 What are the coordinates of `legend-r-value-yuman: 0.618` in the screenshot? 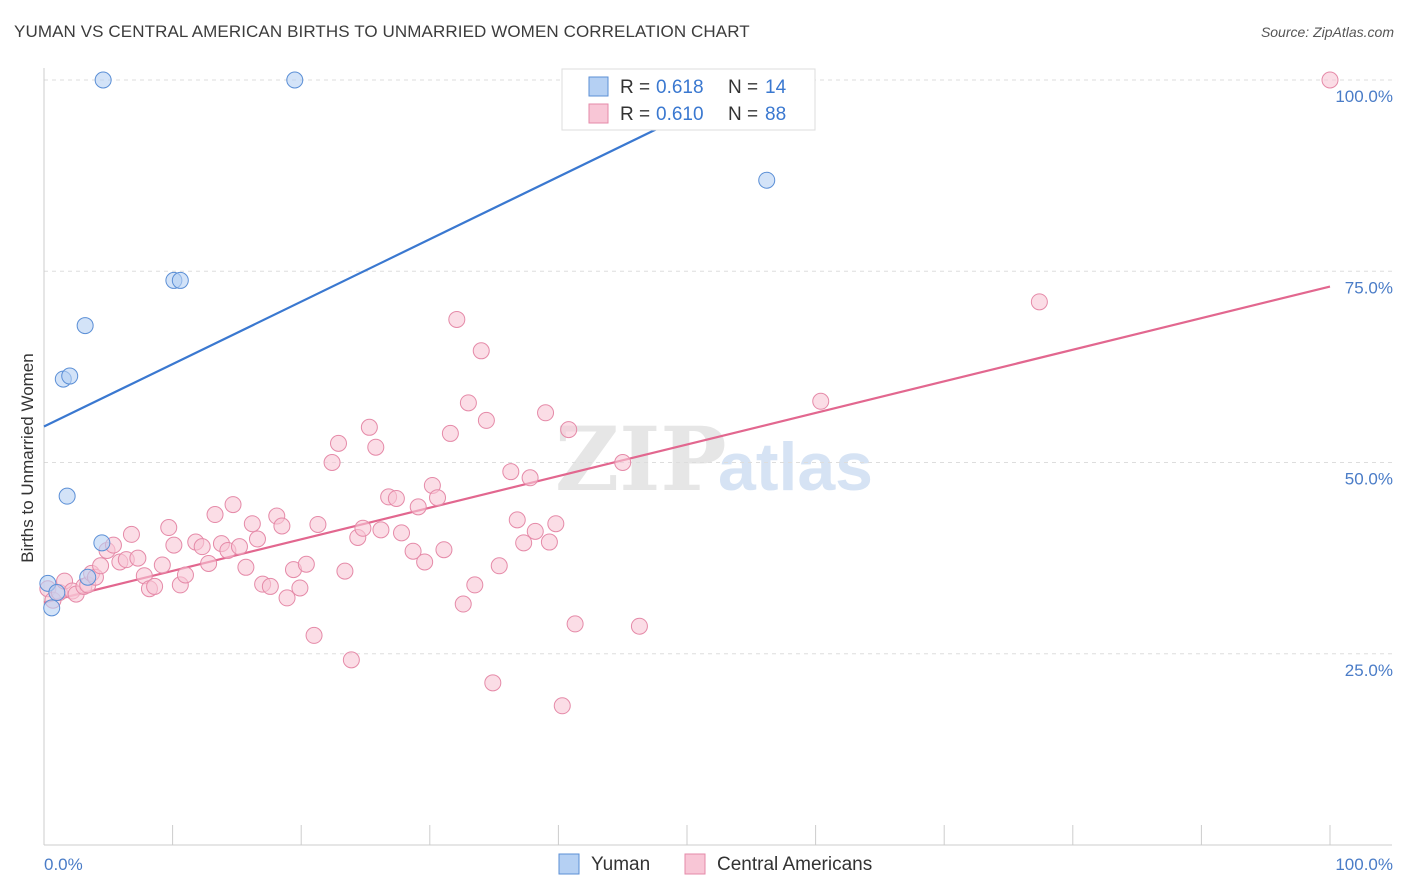 It's located at (680, 87).